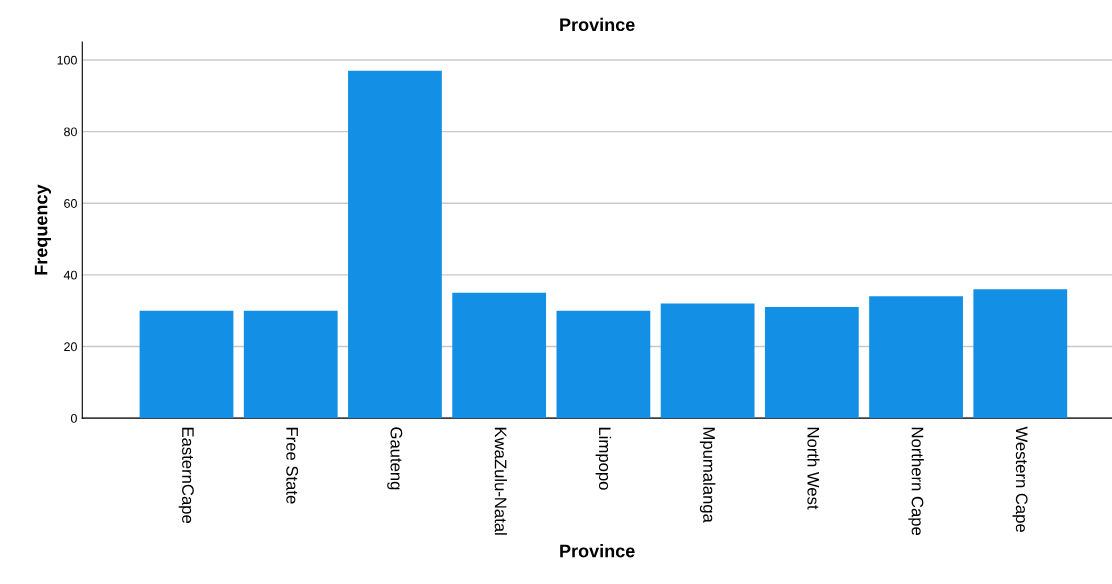 This screenshot has height=584, width=1112. I want to click on y-tick-label: 80, so click(70, 132).